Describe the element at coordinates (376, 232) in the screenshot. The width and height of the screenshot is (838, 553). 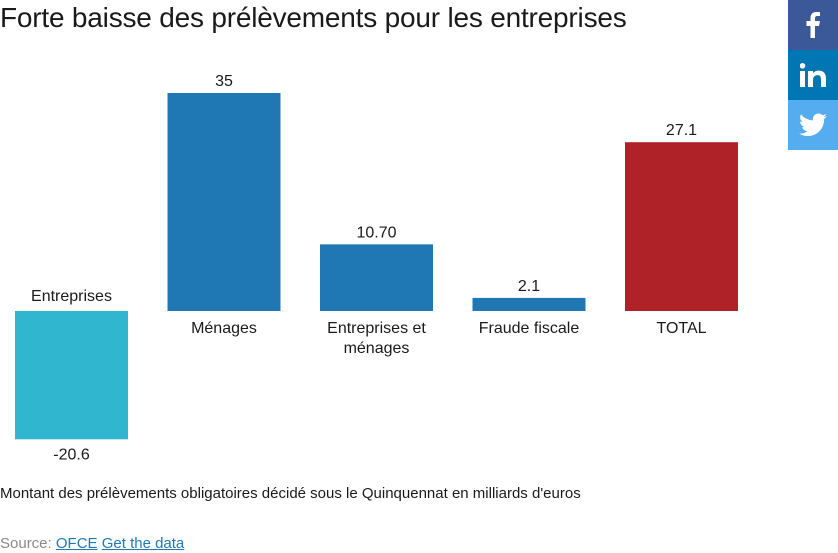
I see `value-label-2: 10.70` at that location.